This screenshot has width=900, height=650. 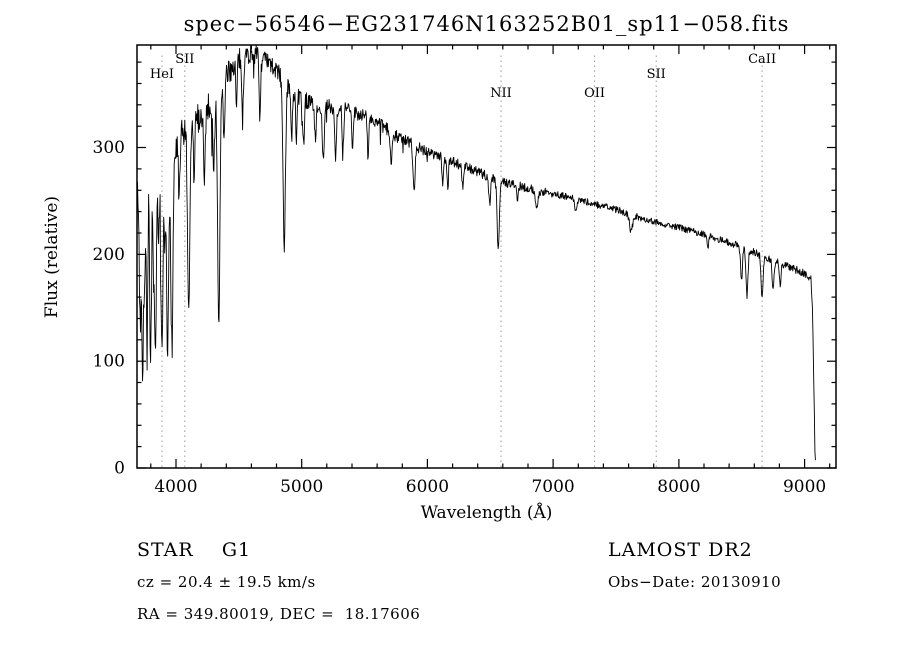 What do you see at coordinates (695, 582) in the screenshot?
I see `obs-date-value: Obs−Date: 20130910` at bounding box center [695, 582].